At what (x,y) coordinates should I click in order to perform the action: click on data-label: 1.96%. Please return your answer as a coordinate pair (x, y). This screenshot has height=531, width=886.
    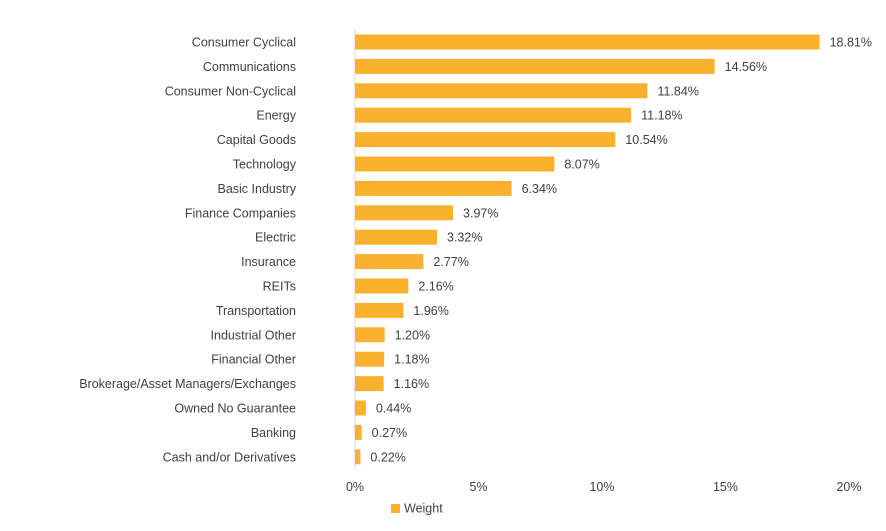
    Looking at the image, I should click on (430, 311).